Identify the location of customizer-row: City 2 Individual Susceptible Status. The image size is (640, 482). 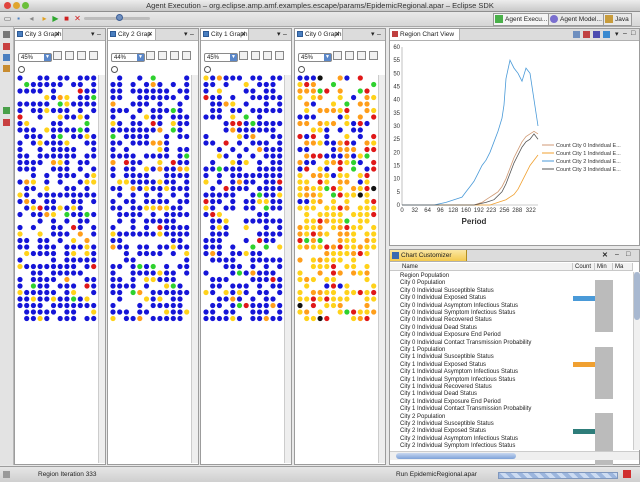
(447, 424).